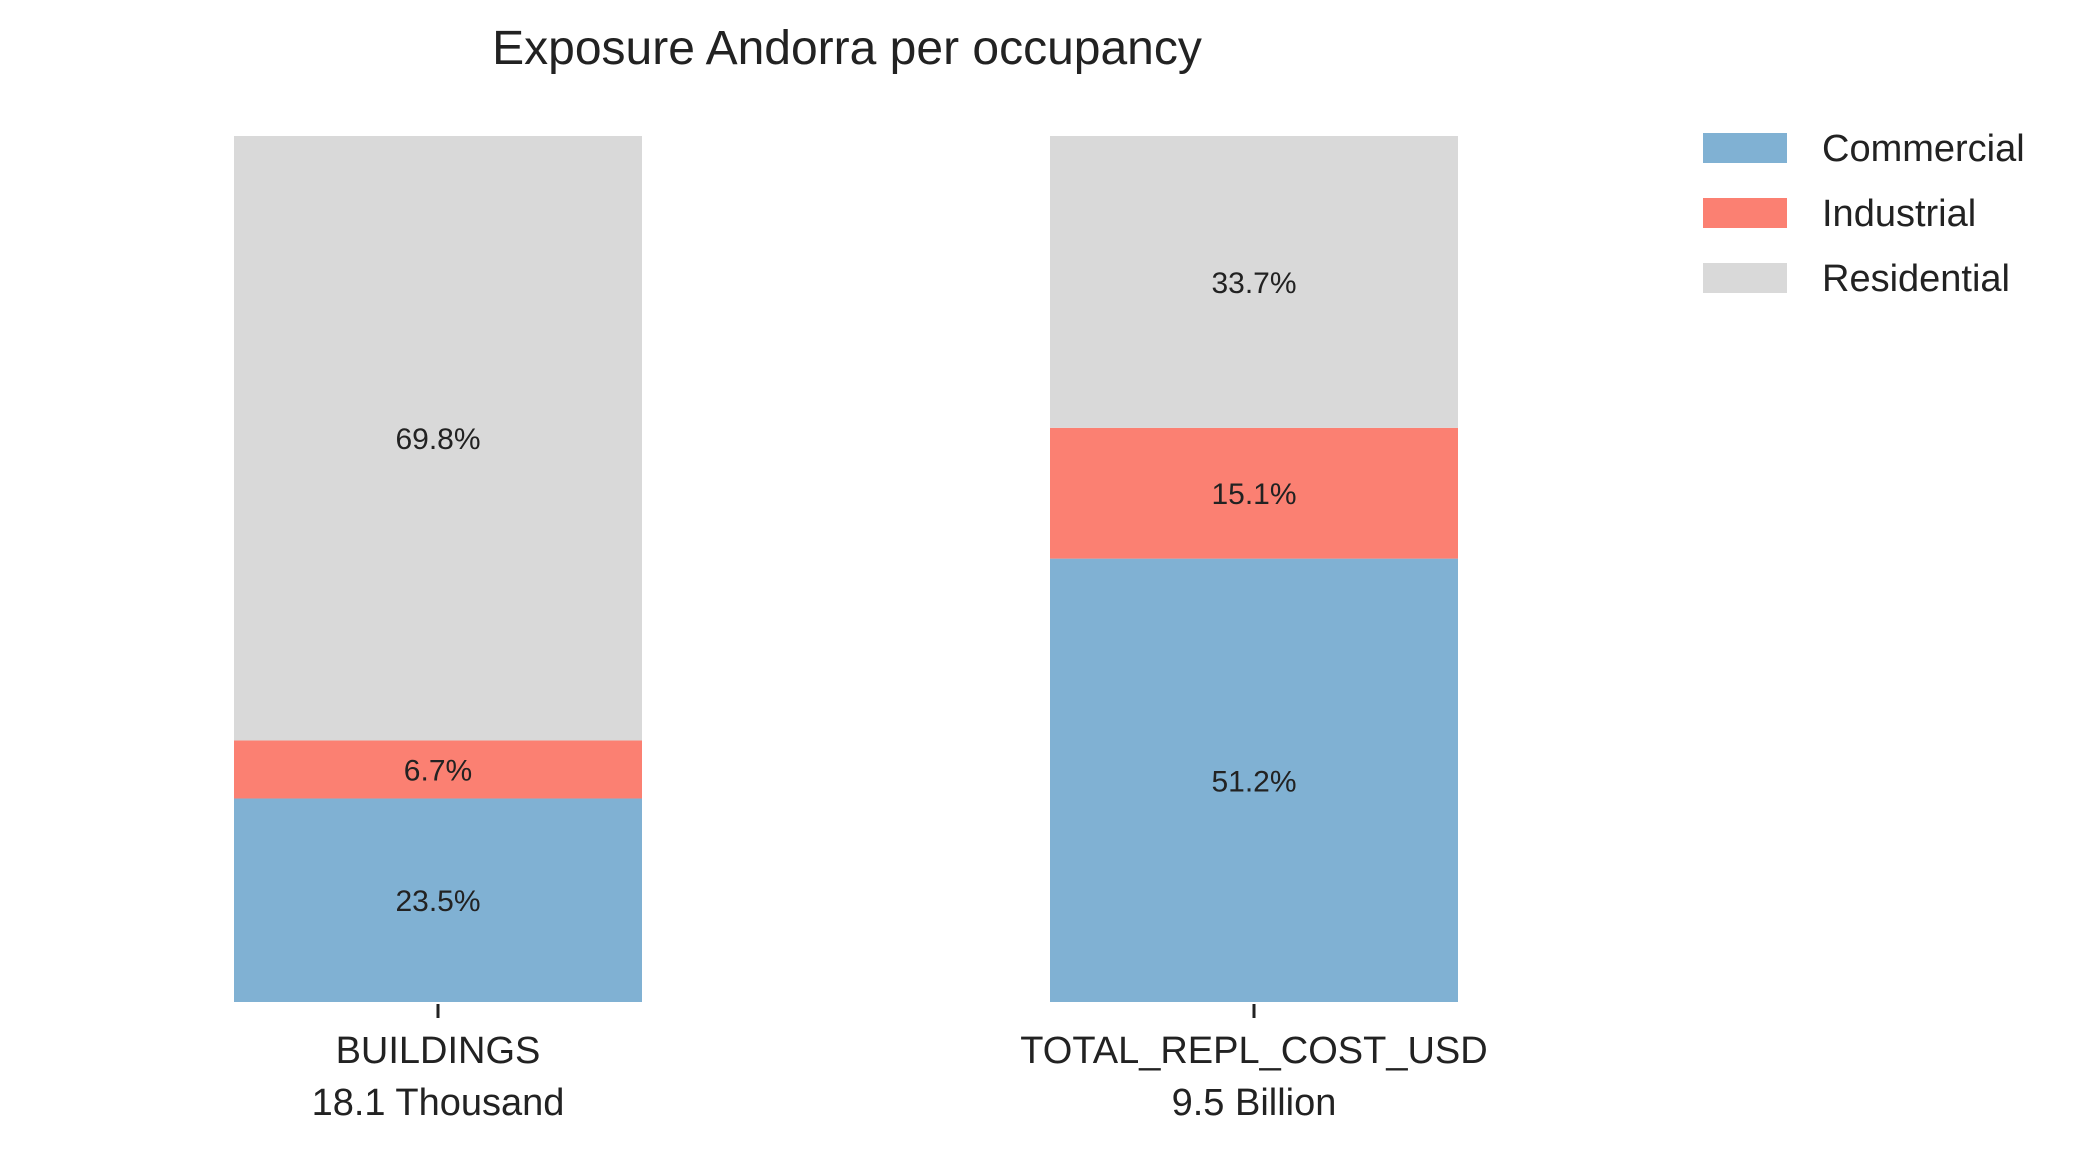 This screenshot has width=2081, height=1159. I want to click on legend-swatch-commercial, so click(1745, 148).